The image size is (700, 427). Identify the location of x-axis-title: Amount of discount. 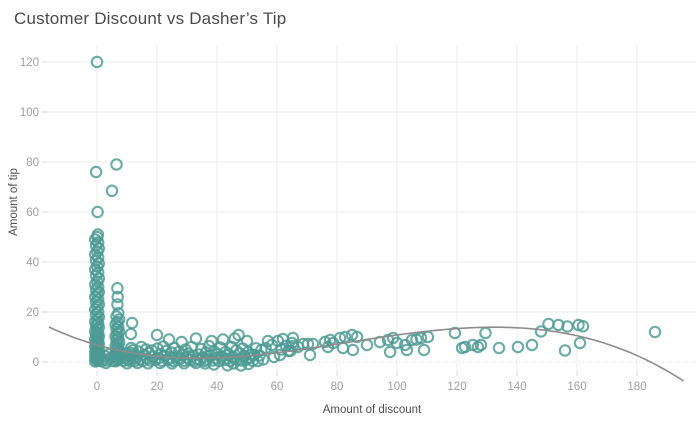
(372, 410).